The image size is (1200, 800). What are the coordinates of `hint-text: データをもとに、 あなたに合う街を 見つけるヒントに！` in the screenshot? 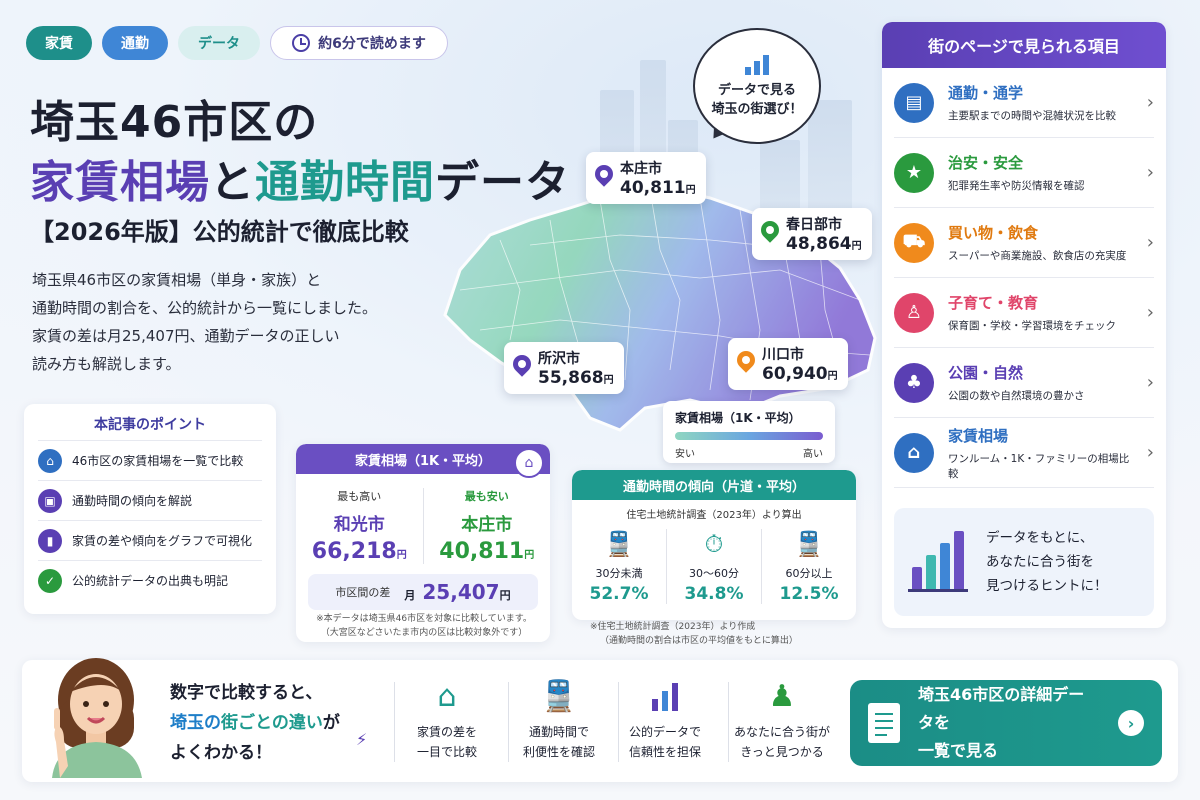 It's located at (1047, 562).